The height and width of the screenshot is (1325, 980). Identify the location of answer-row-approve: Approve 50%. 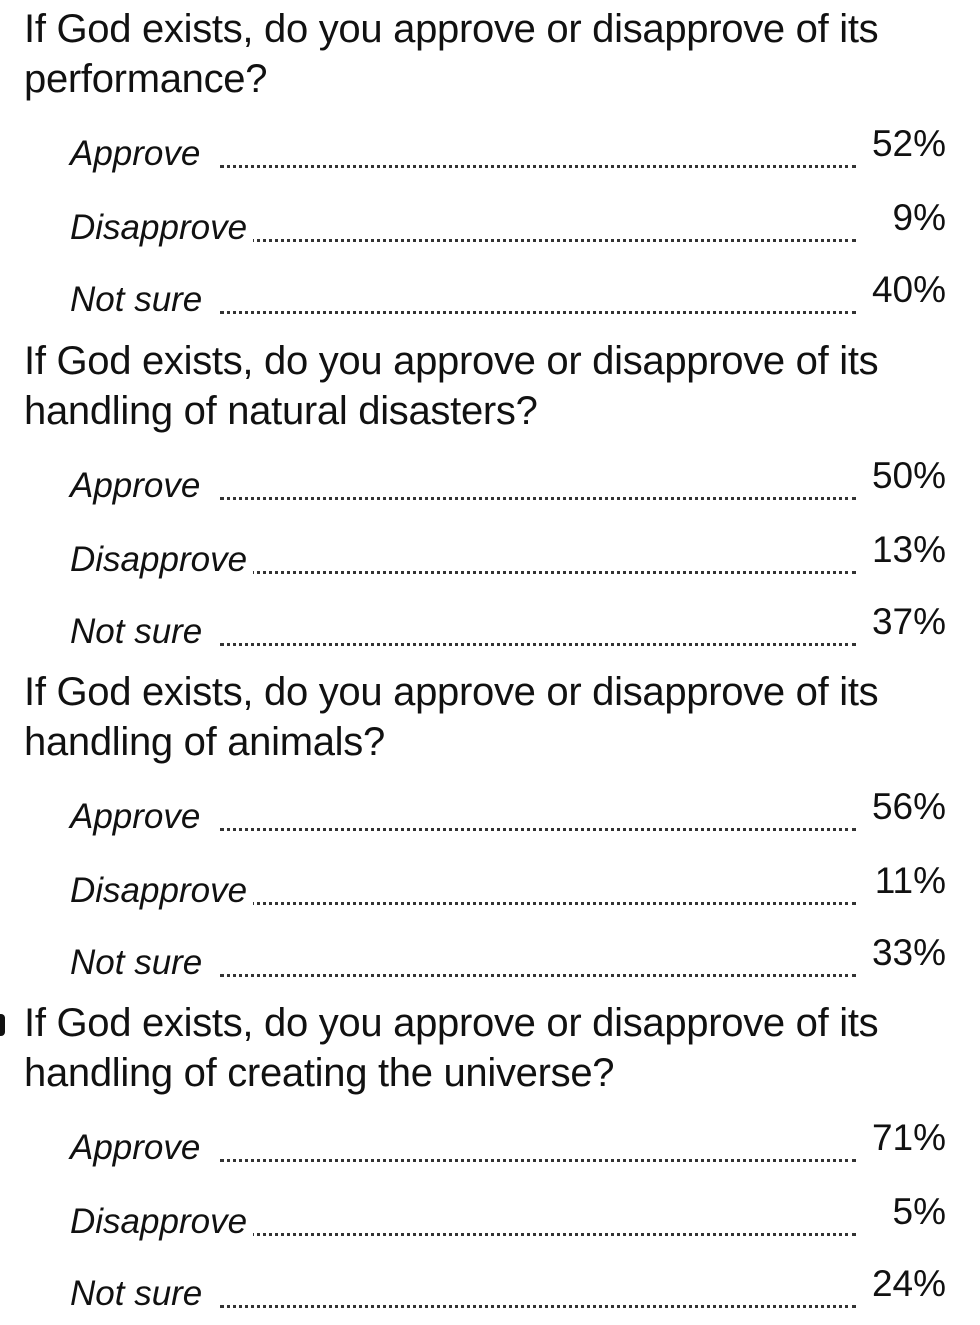
(510, 481).